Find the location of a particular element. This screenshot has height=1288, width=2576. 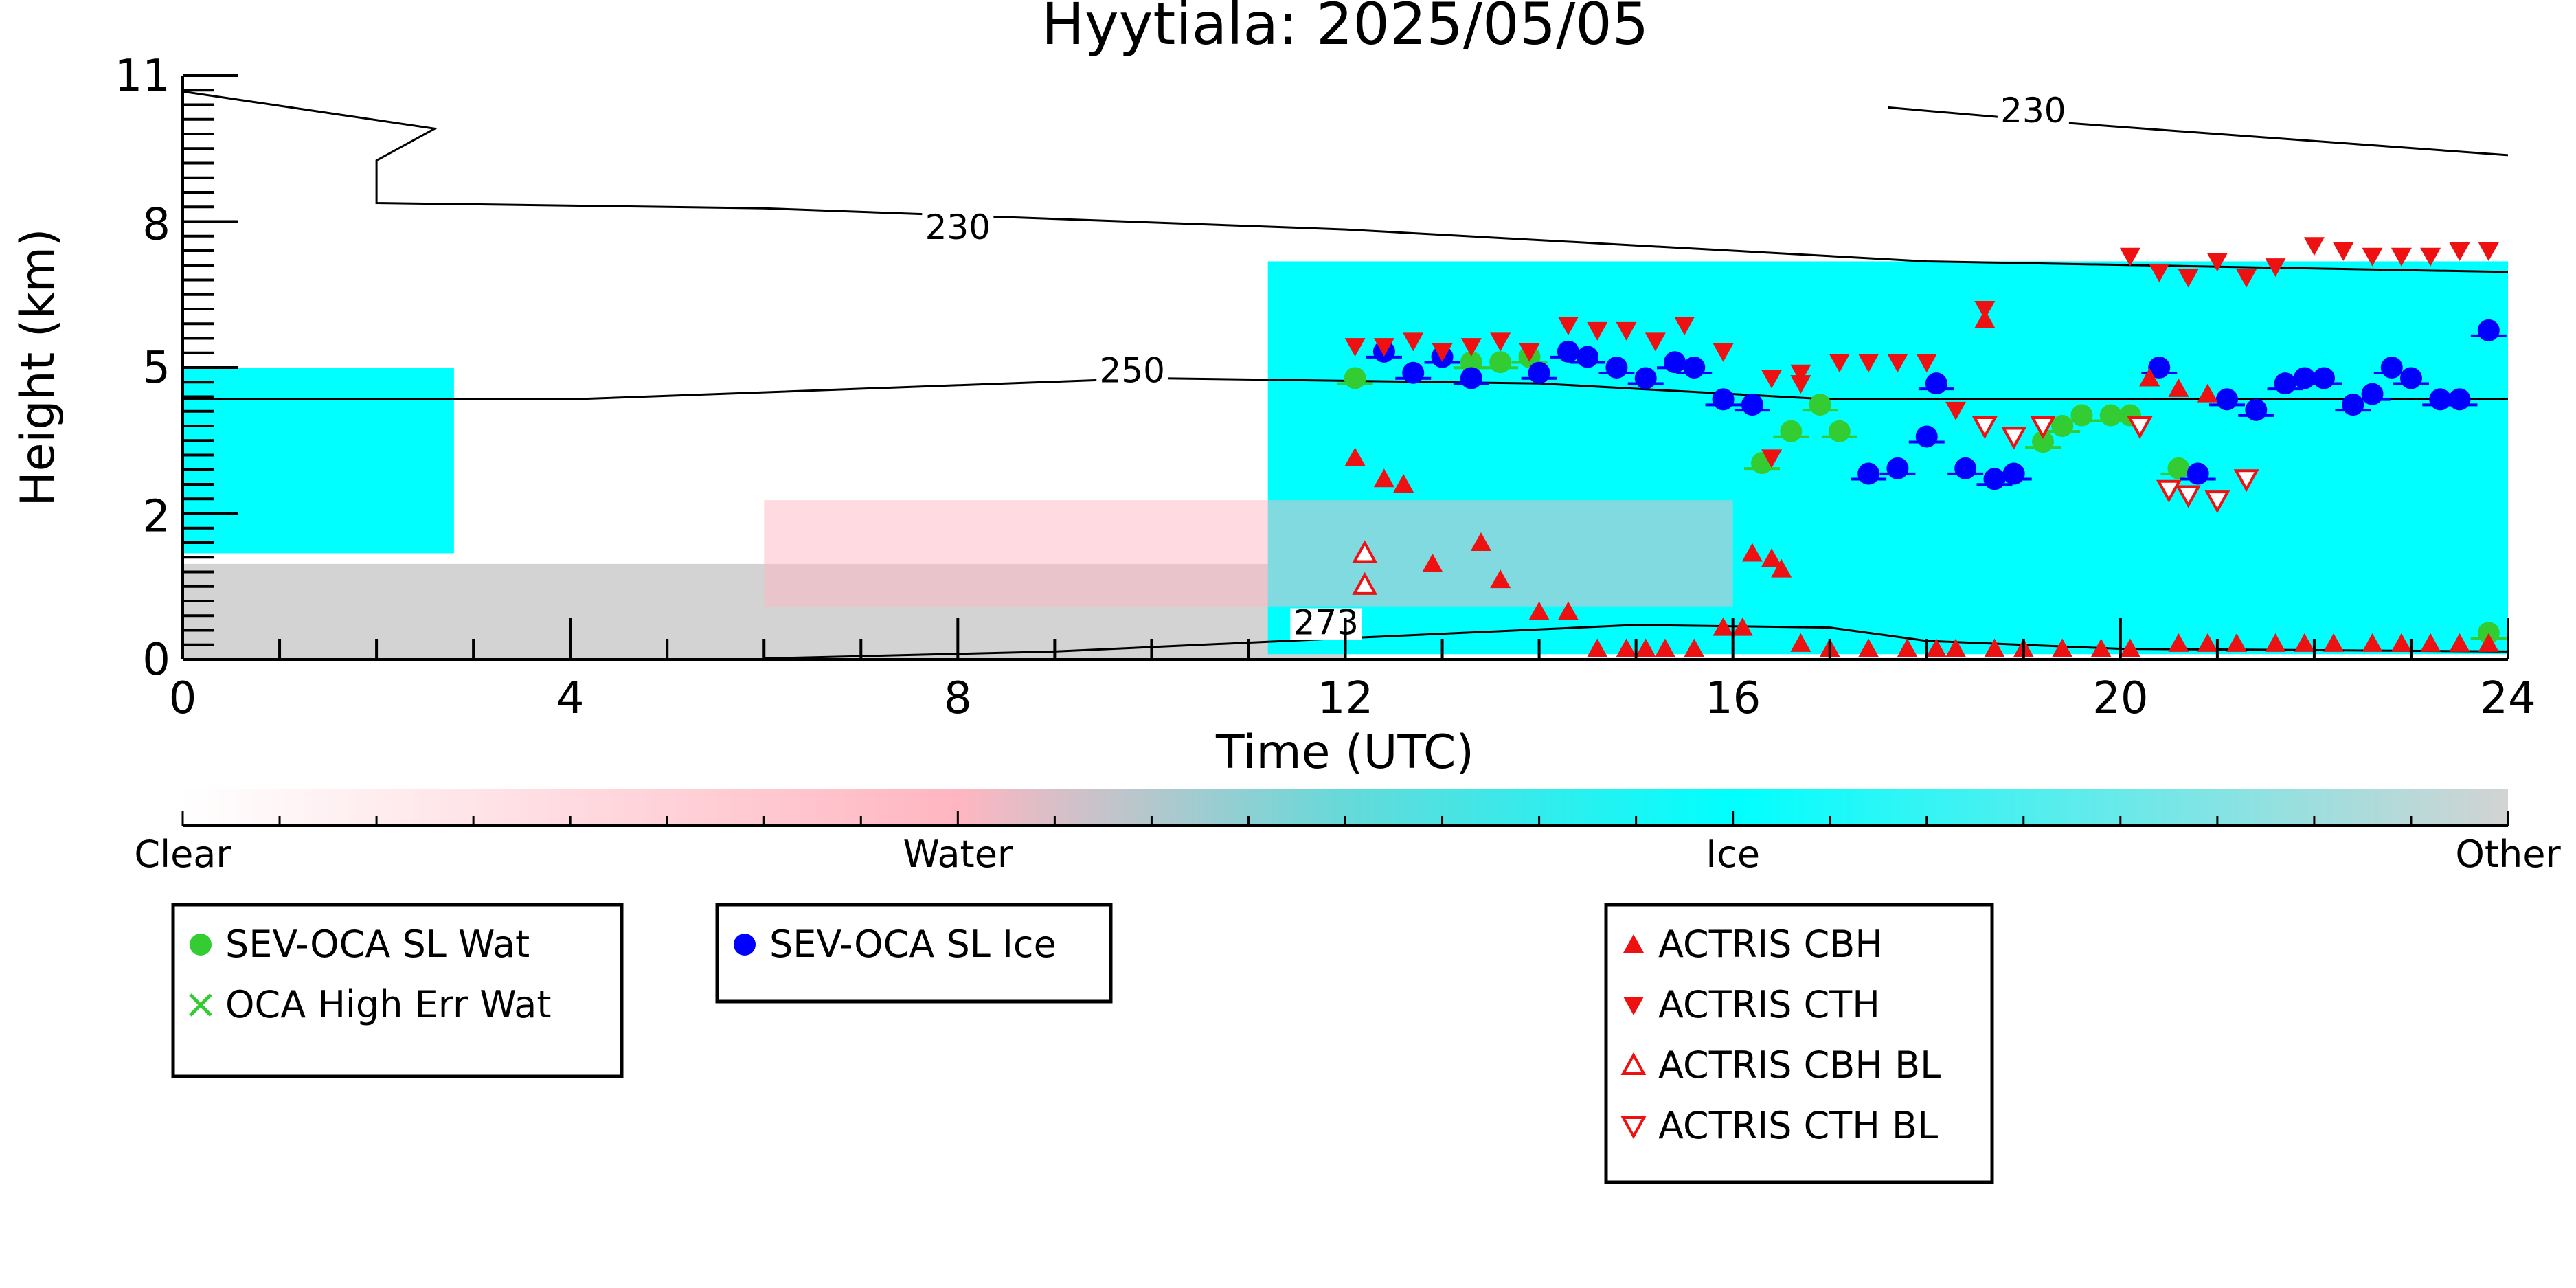

chart-title: Hyytiala: 2025/05/05 is located at coordinates (1345, 29).